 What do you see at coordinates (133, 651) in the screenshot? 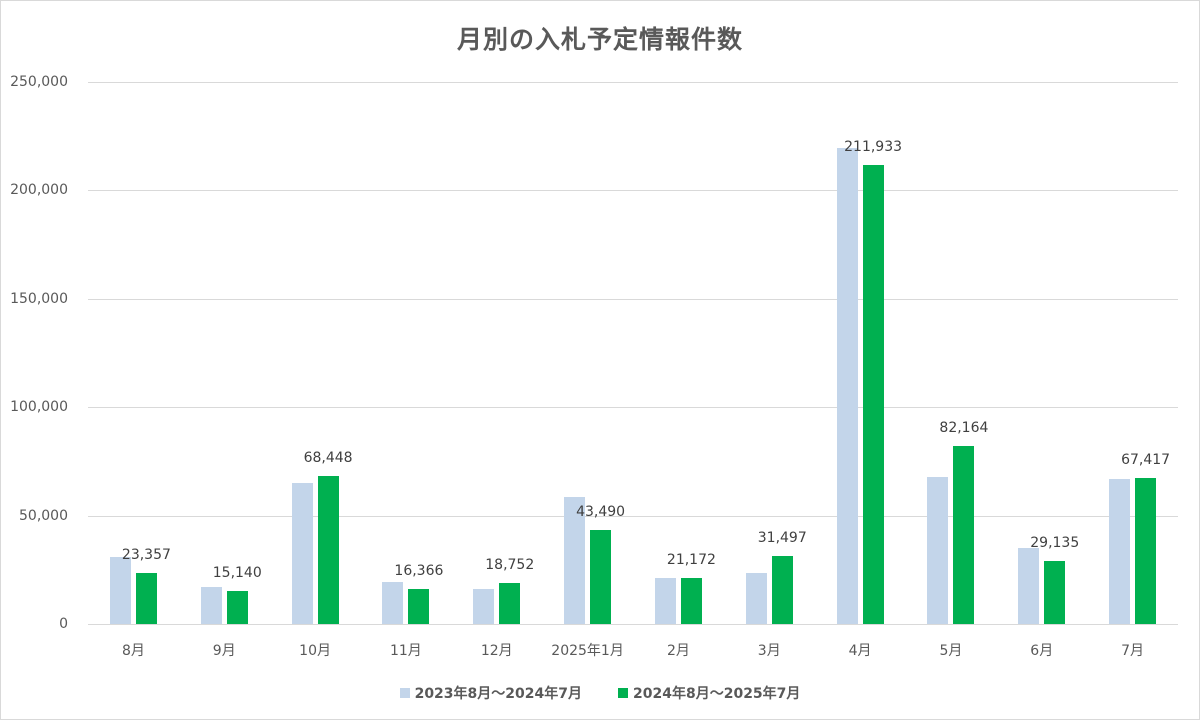
I see `x-tick-label: 8月` at bounding box center [133, 651].